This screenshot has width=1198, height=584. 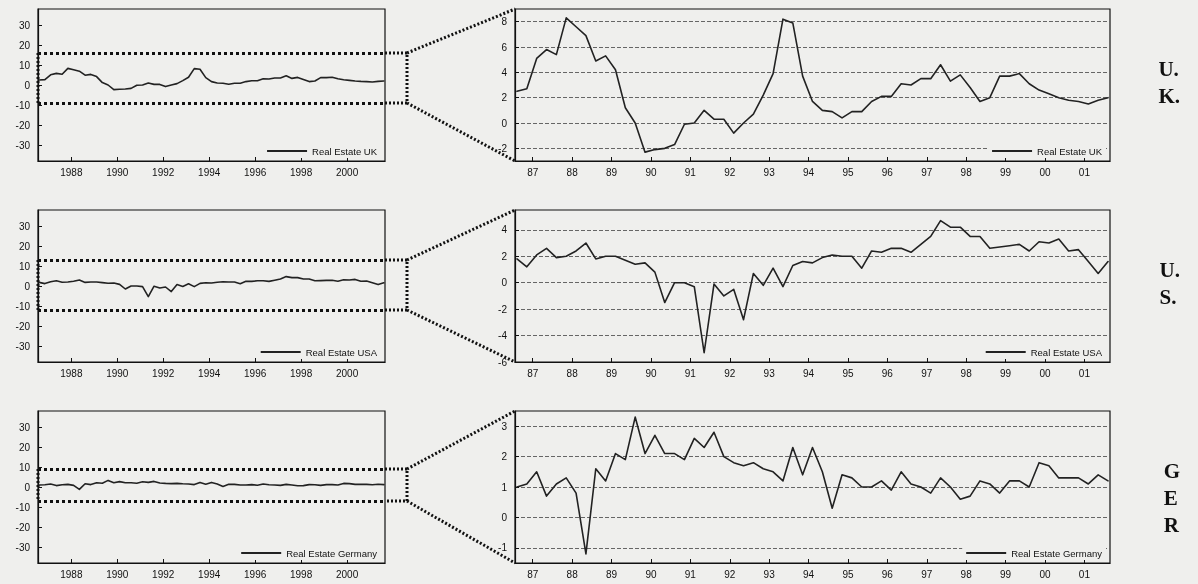 What do you see at coordinates (504, 47) in the screenshot?
I see `y-tick-label: 6` at bounding box center [504, 47].